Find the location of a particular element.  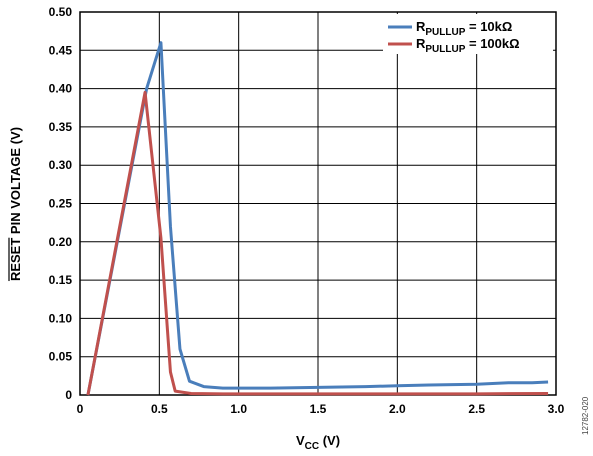

x-axis-title: VCC (V) is located at coordinates (318, 442).